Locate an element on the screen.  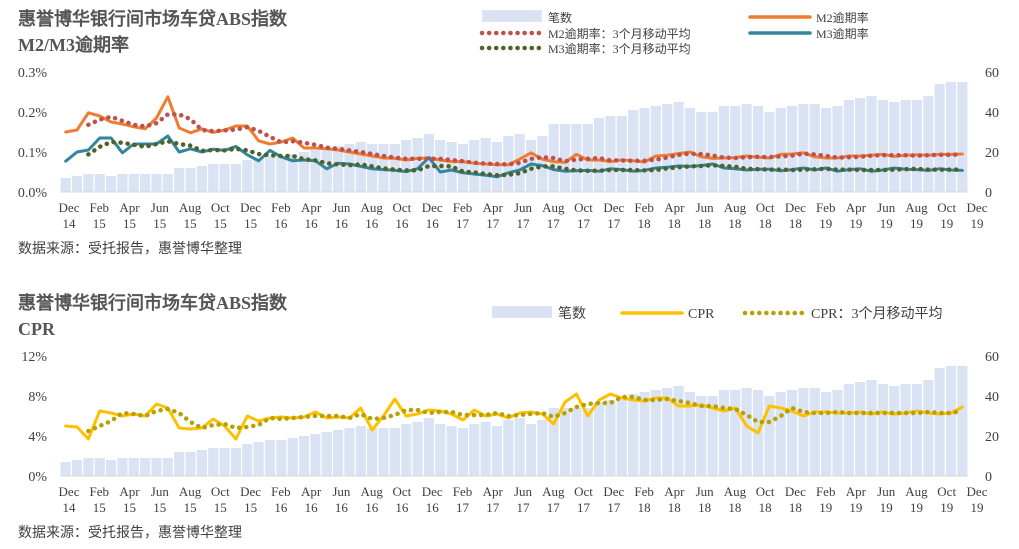
legend-label: M2逾期率：3个月移动平均 is located at coordinates (619, 33).